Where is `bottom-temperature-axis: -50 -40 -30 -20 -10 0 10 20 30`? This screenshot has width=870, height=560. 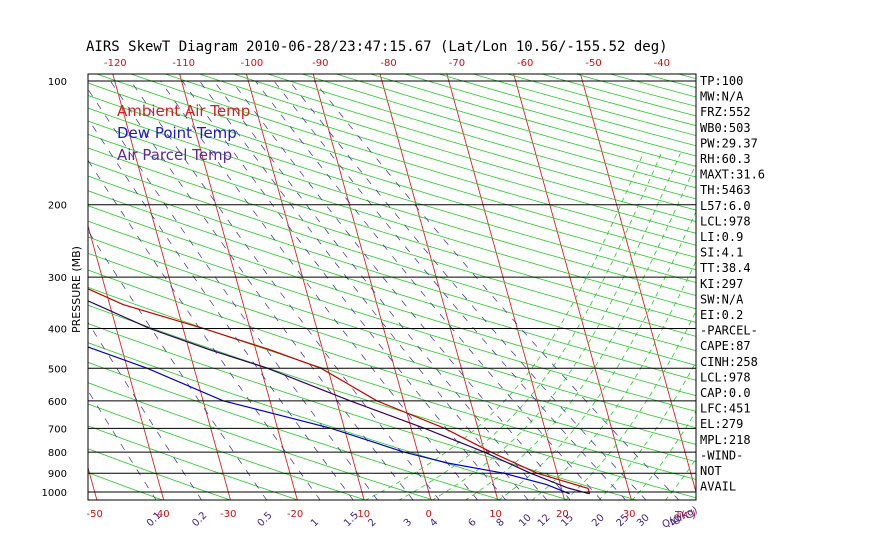 bottom-temperature-axis: -50 -40 -30 -20 -10 0 10 20 30 is located at coordinates (361, 514).